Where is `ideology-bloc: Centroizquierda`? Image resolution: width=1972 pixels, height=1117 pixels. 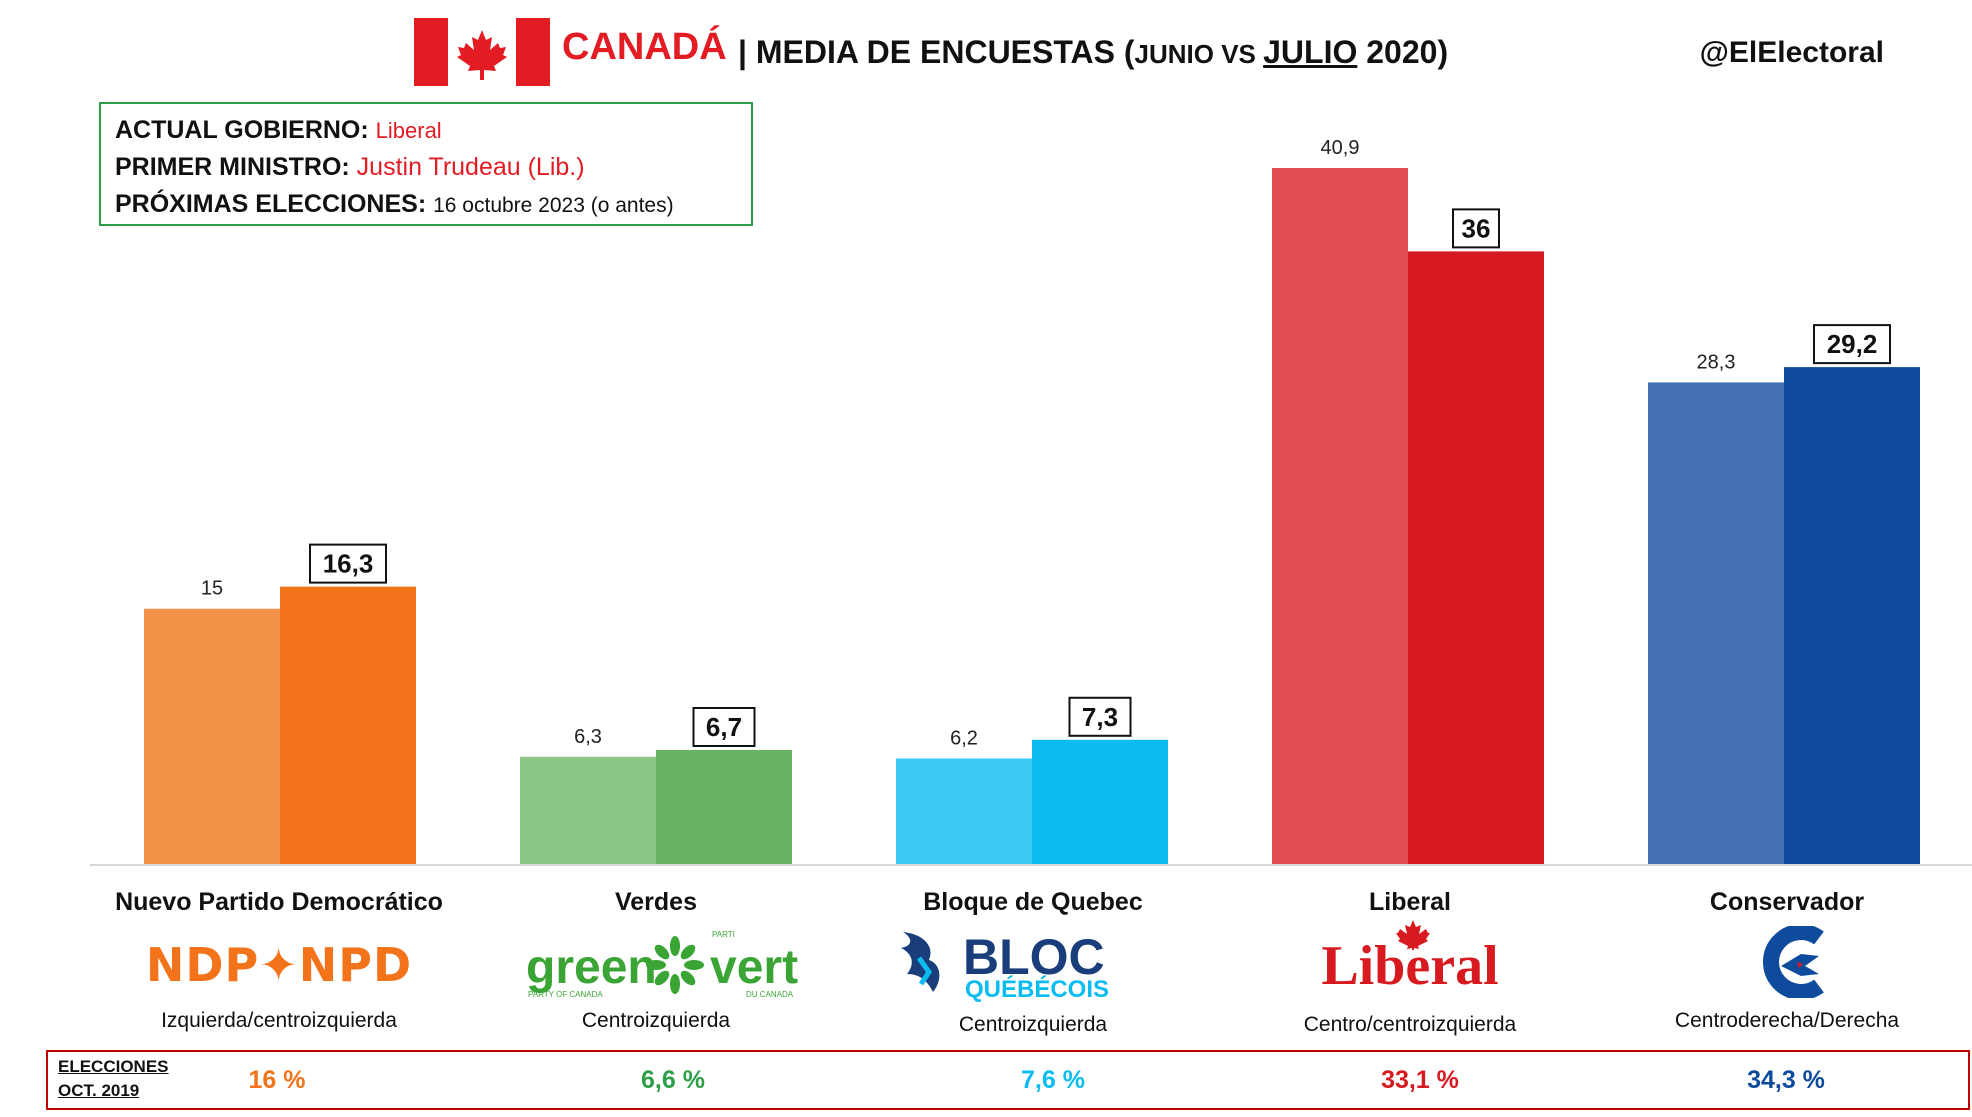 ideology-bloc: Centroizquierda is located at coordinates (1033, 1024).